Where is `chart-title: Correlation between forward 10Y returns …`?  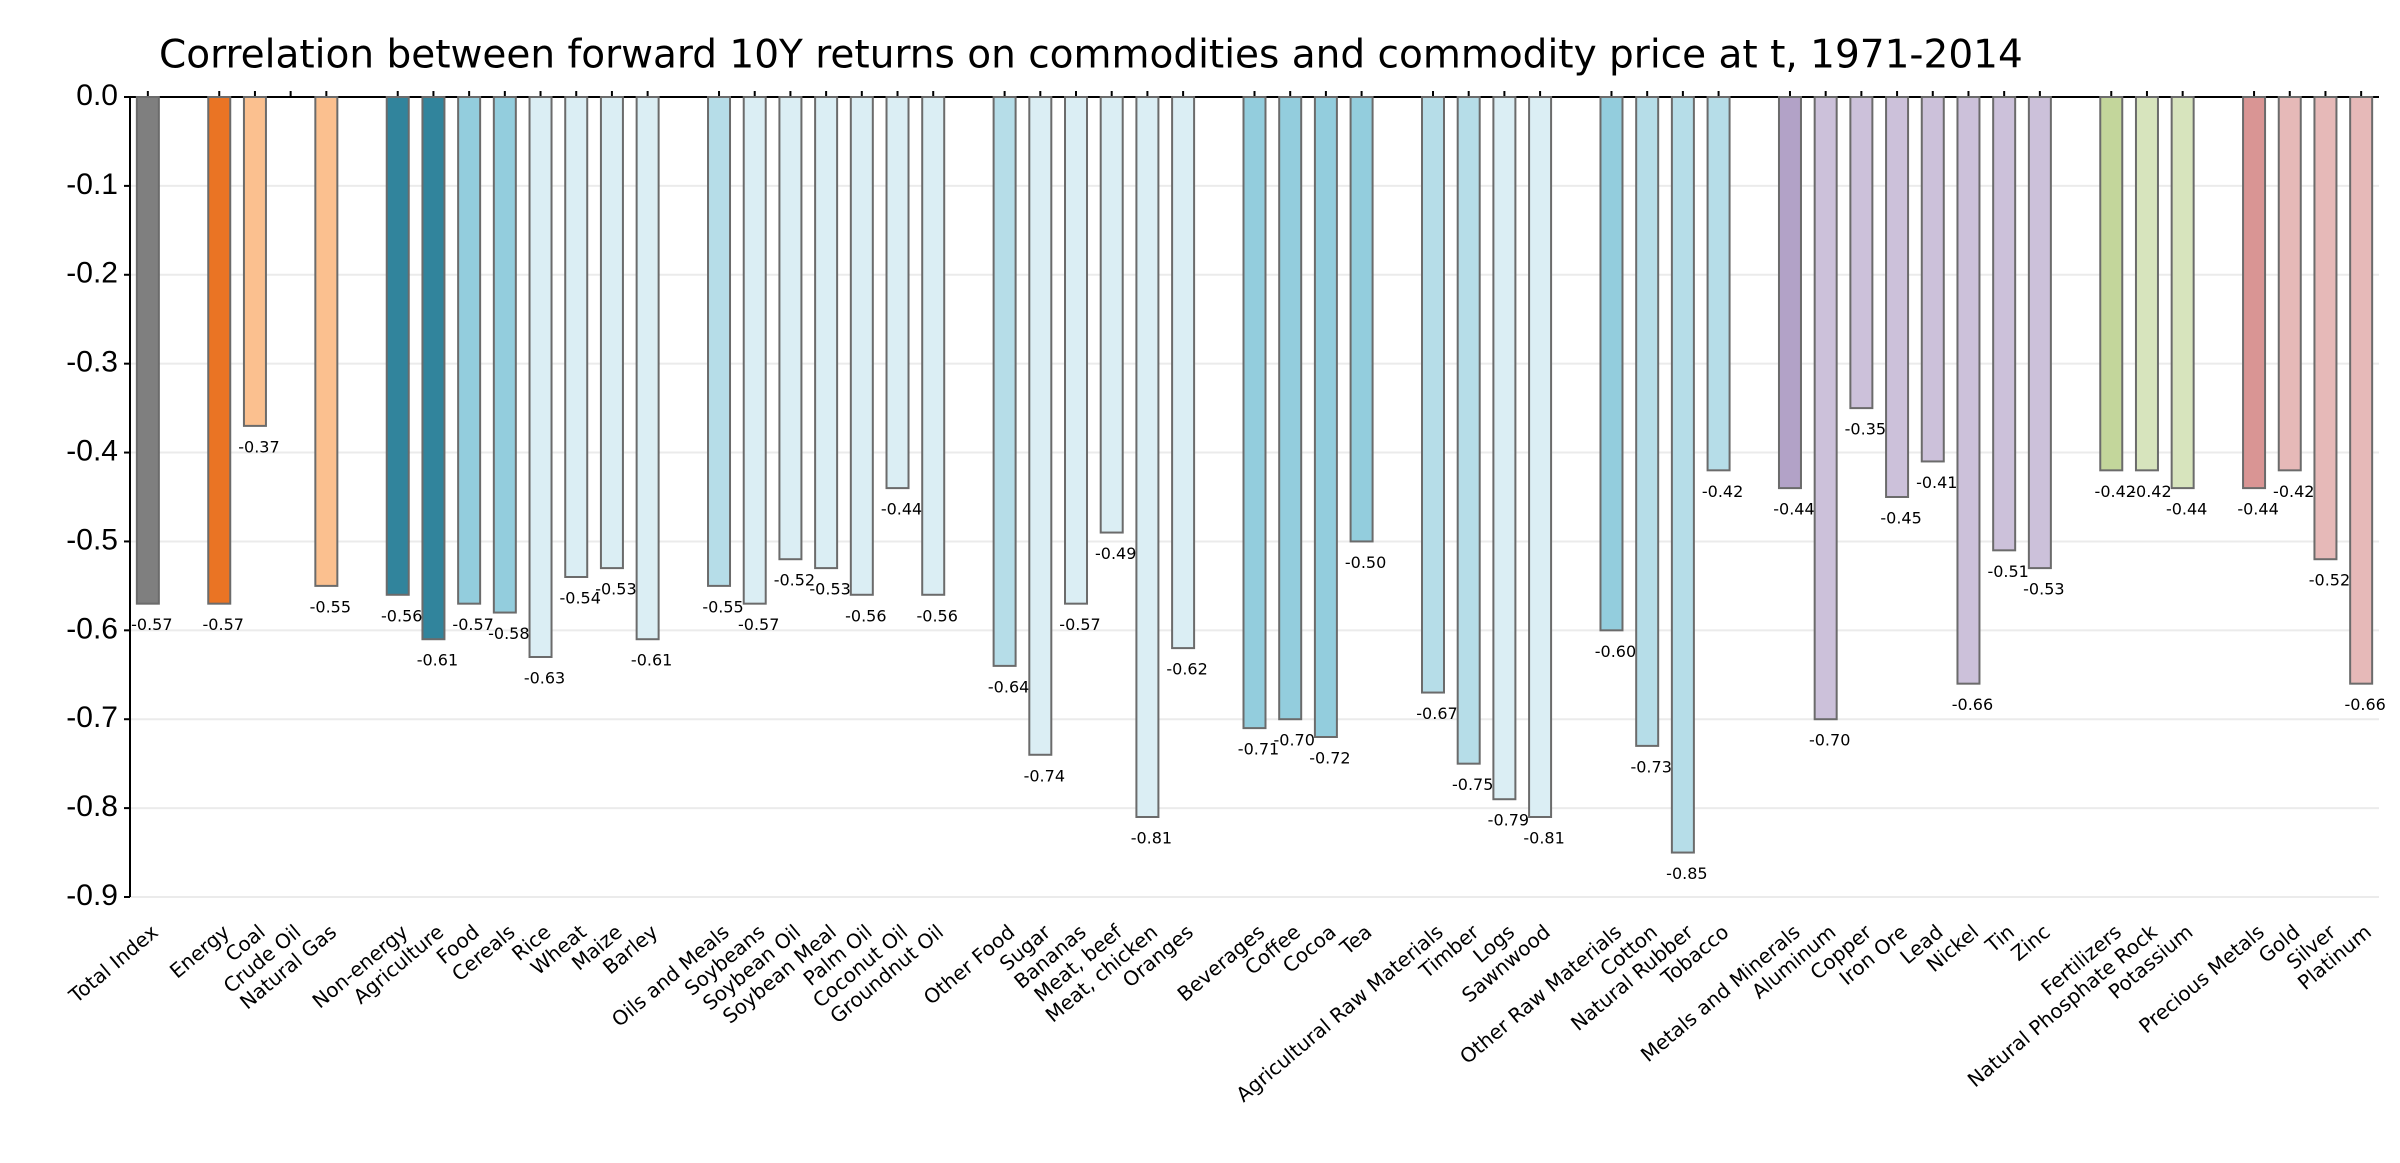 chart-title: Correlation between forward 10Y returns … is located at coordinates (1091, 55).